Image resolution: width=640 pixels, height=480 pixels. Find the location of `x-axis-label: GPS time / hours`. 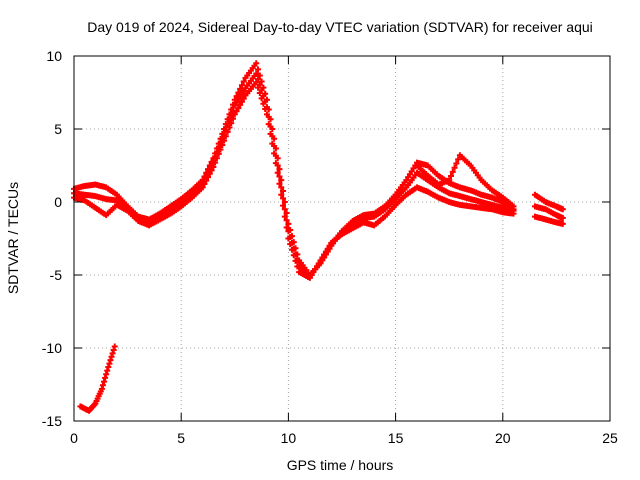

x-axis-label: GPS time / hours is located at coordinates (340, 465).